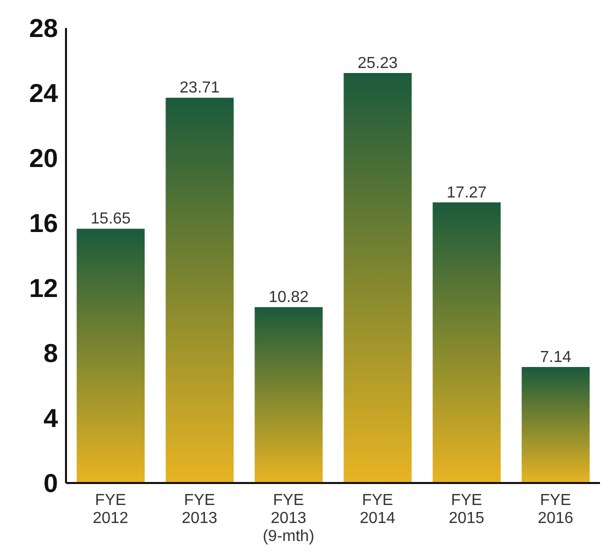 Image resolution: width=610 pixels, height=555 pixels. I want to click on y-tick-label: 8, so click(51, 353).